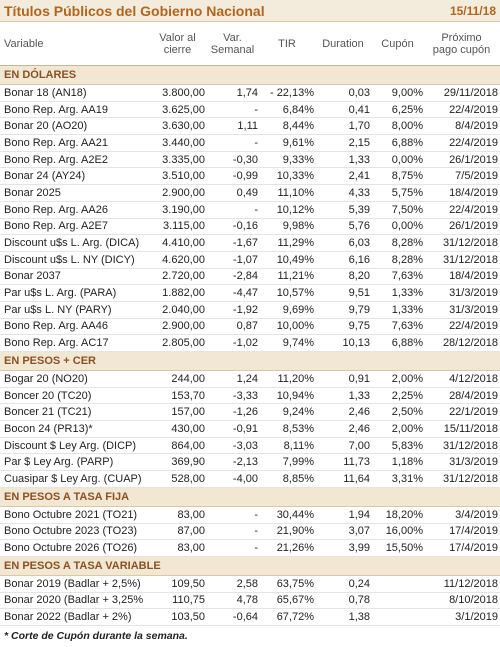 Image resolution: width=500 pixels, height=647 pixels. I want to click on cell: 5,75%, so click(407, 192).